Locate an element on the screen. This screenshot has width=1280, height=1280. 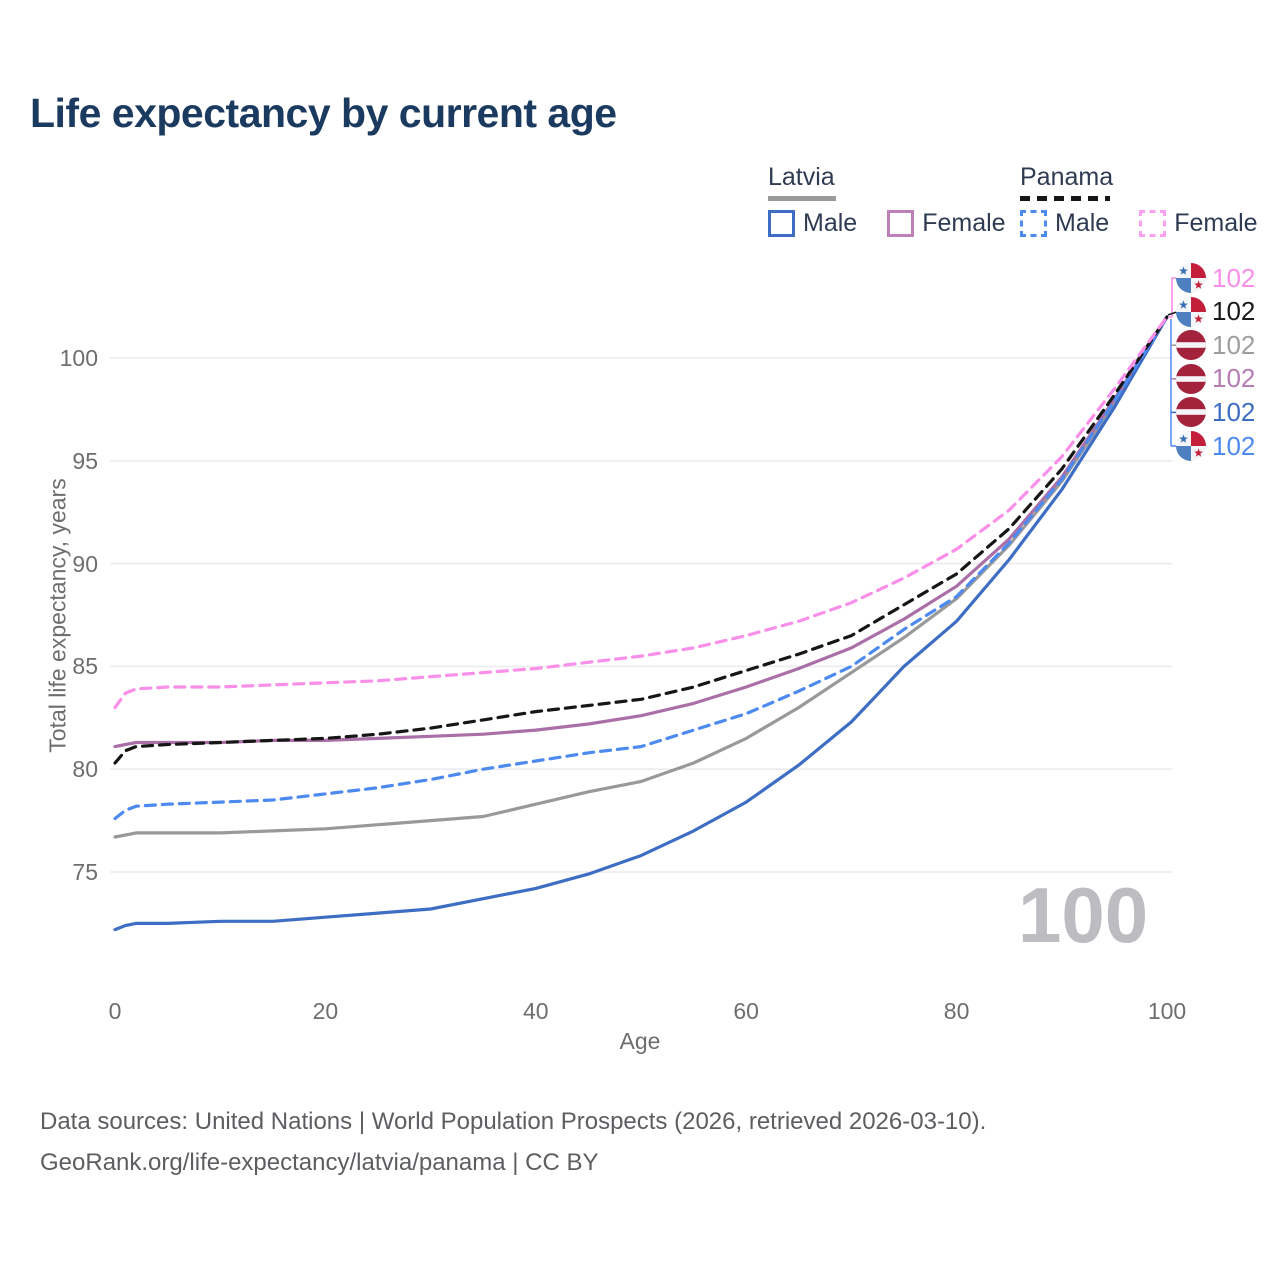
x-tick-0: 0 is located at coordinates (115, 1011).